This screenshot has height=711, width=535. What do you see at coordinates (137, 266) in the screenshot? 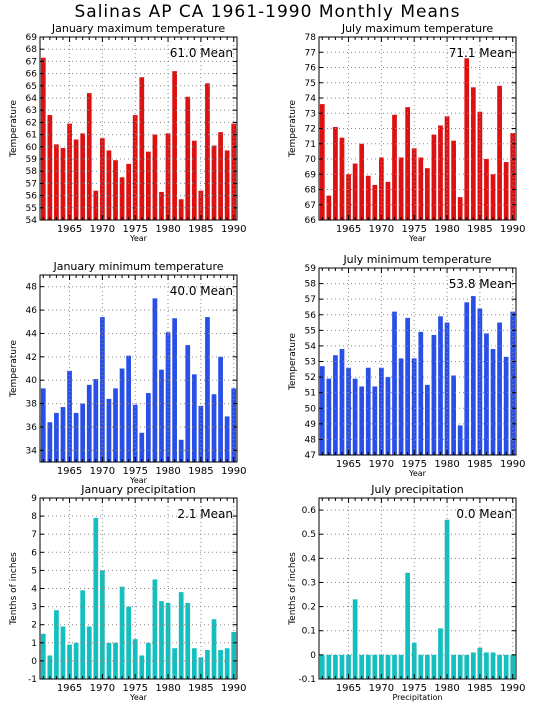
I see `chart-title: January minimum temperature` at bounding box center [137, 266].